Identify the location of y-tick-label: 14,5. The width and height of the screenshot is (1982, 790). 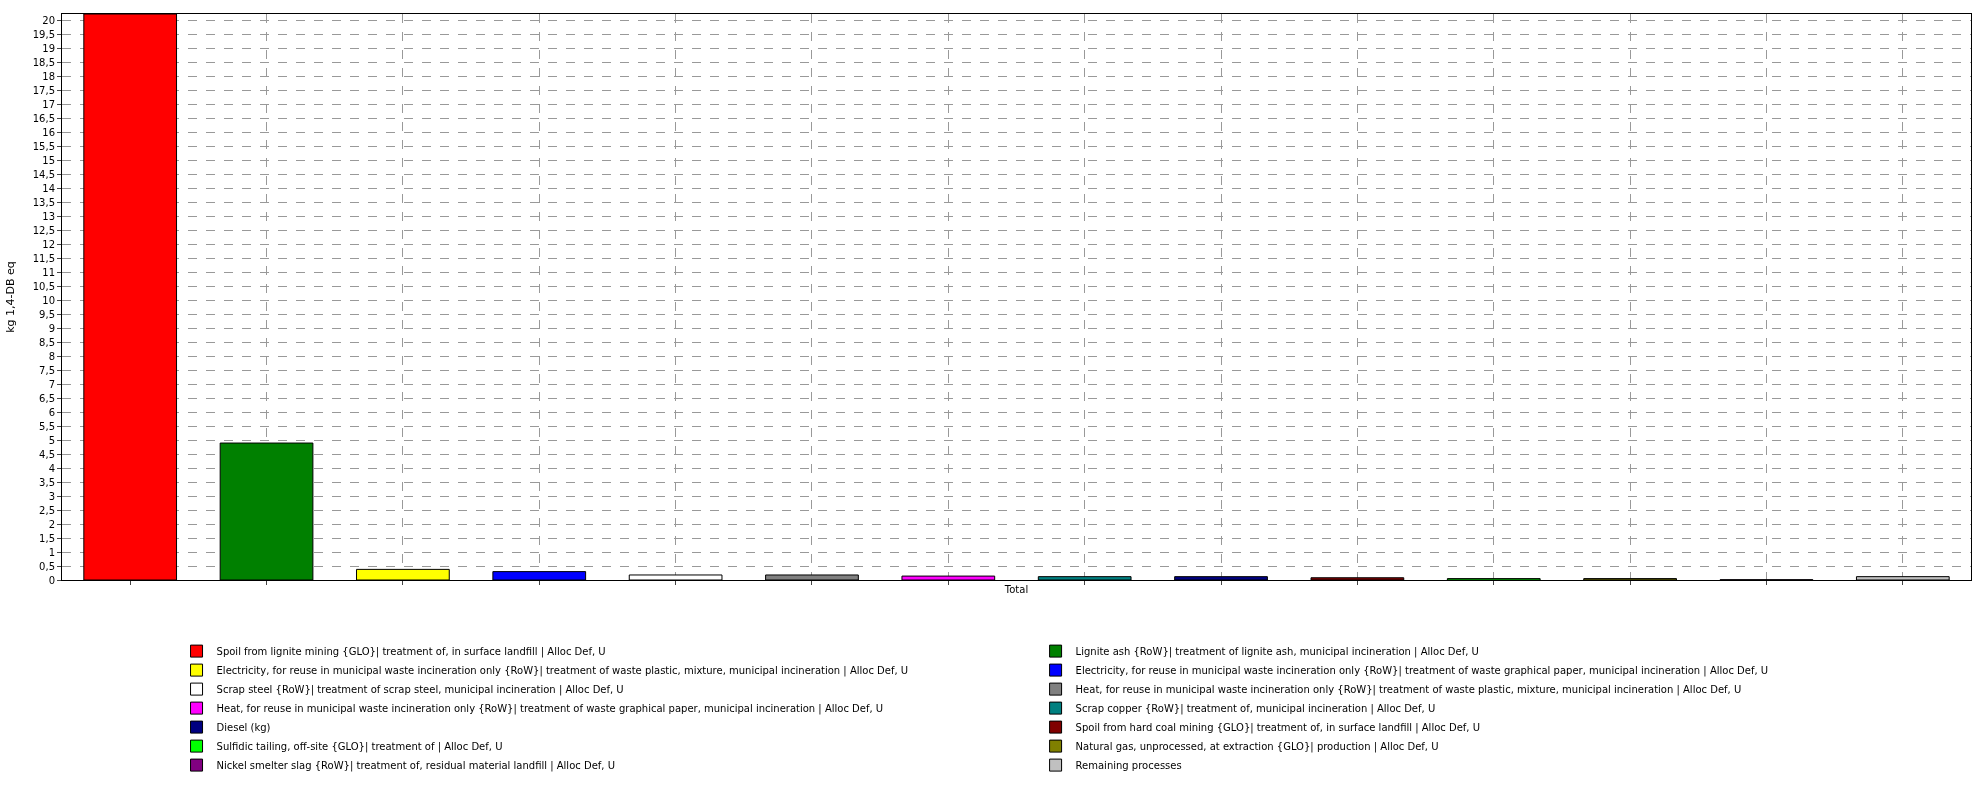
(43, 175).